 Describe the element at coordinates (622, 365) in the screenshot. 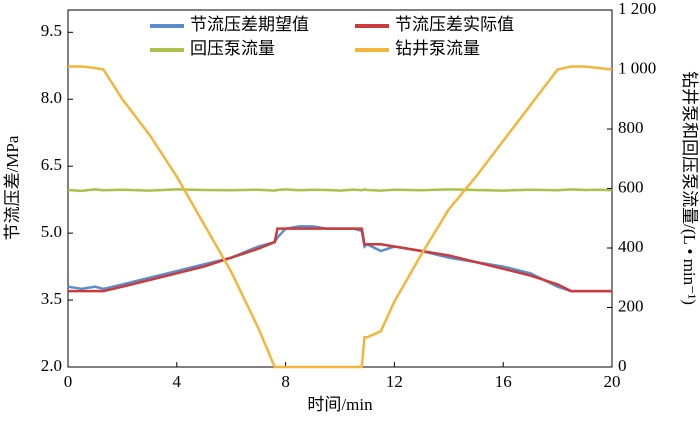

I see `y2-tick-label: 0` at that location.